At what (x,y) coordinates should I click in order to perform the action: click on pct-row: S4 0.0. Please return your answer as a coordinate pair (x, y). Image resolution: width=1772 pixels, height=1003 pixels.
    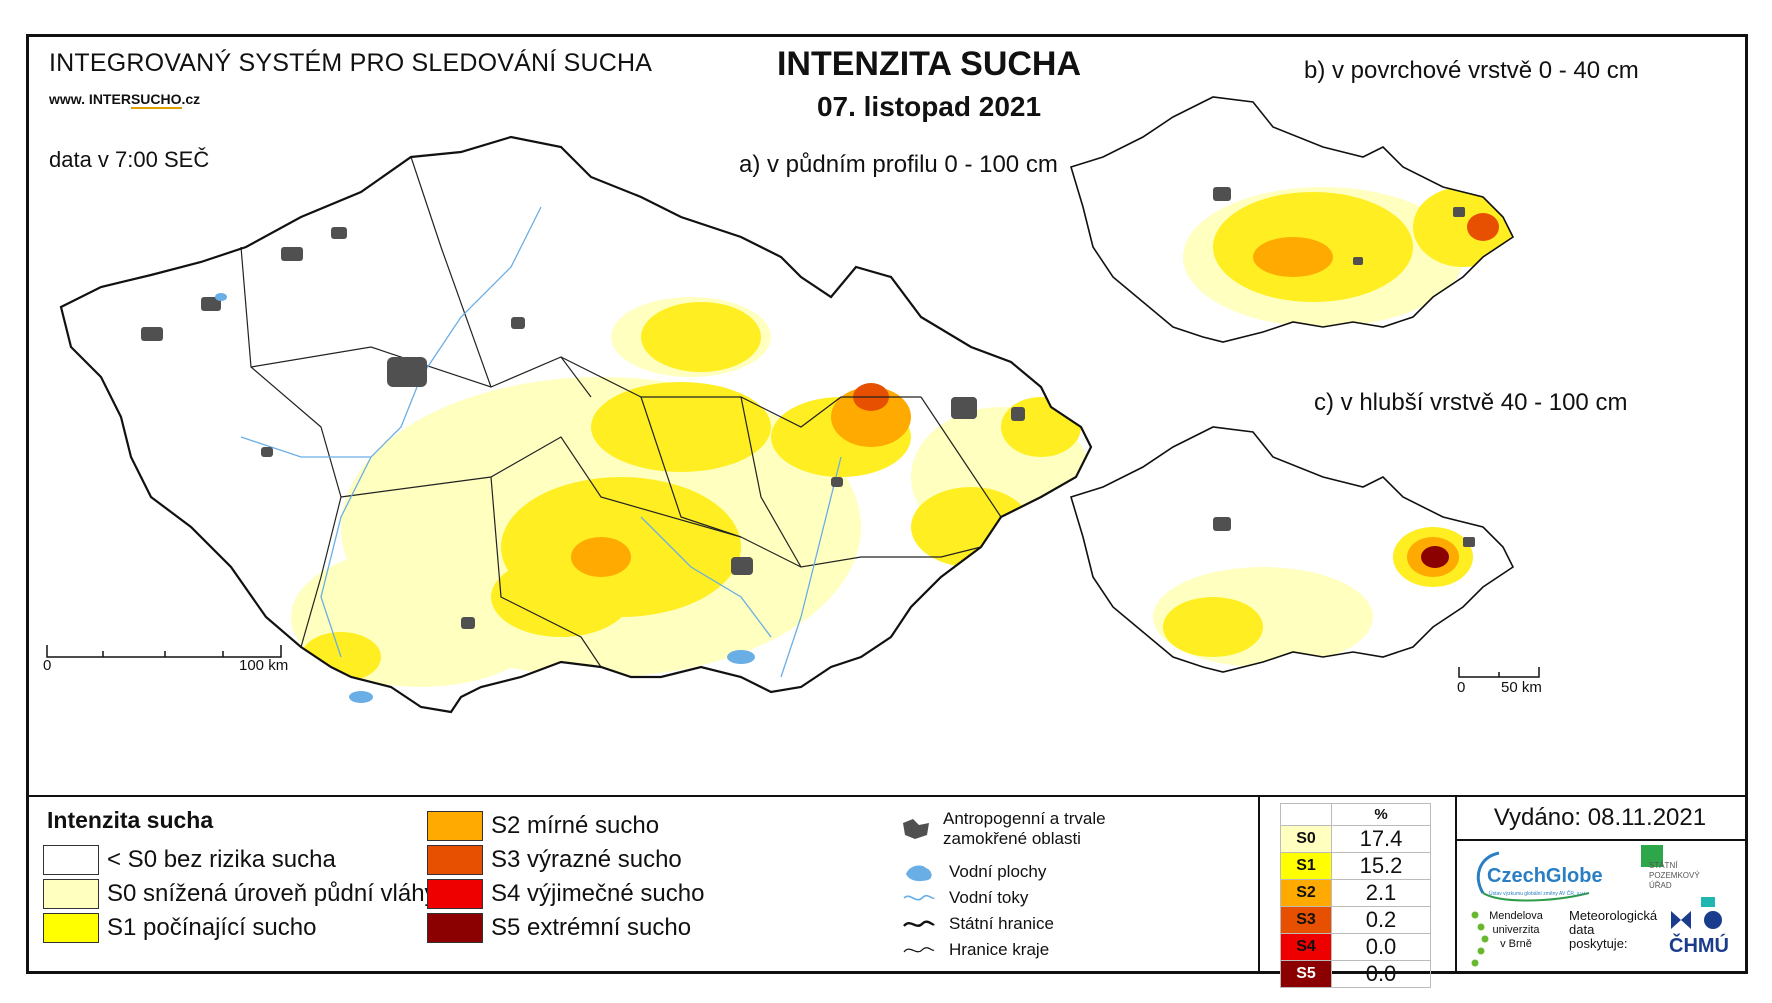
    Looking at the image, I should click on (1355, 947).